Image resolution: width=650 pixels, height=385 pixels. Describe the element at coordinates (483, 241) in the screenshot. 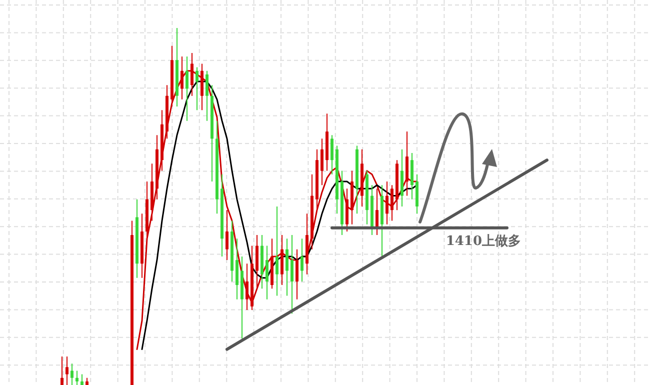

I see `annotation: 1410上做多` at that location.